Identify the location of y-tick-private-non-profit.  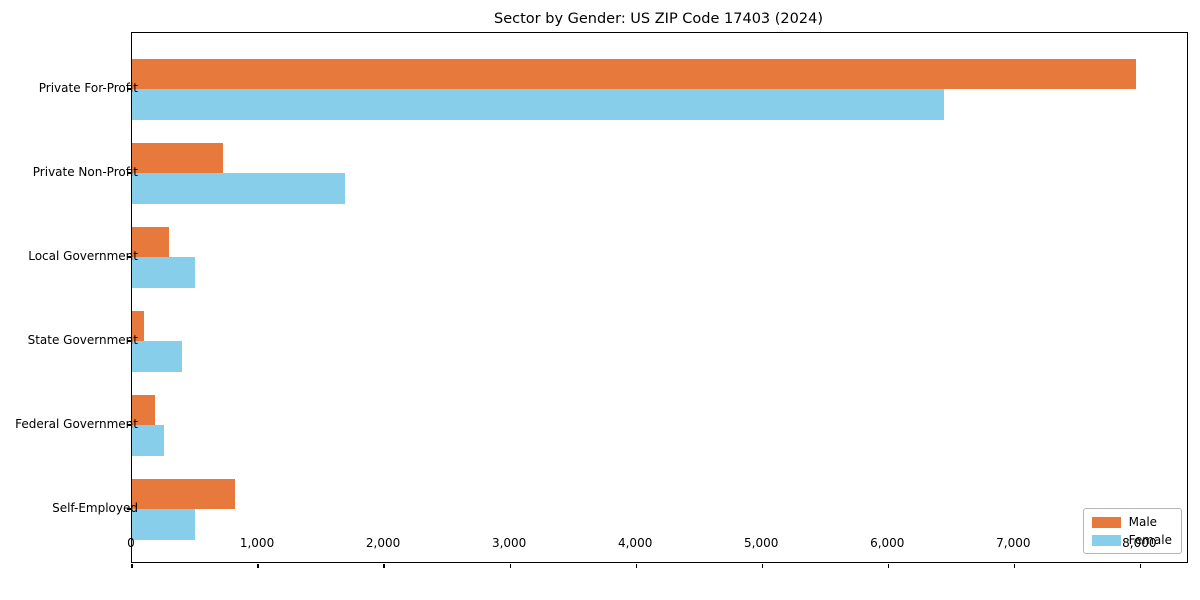
(128, 173).